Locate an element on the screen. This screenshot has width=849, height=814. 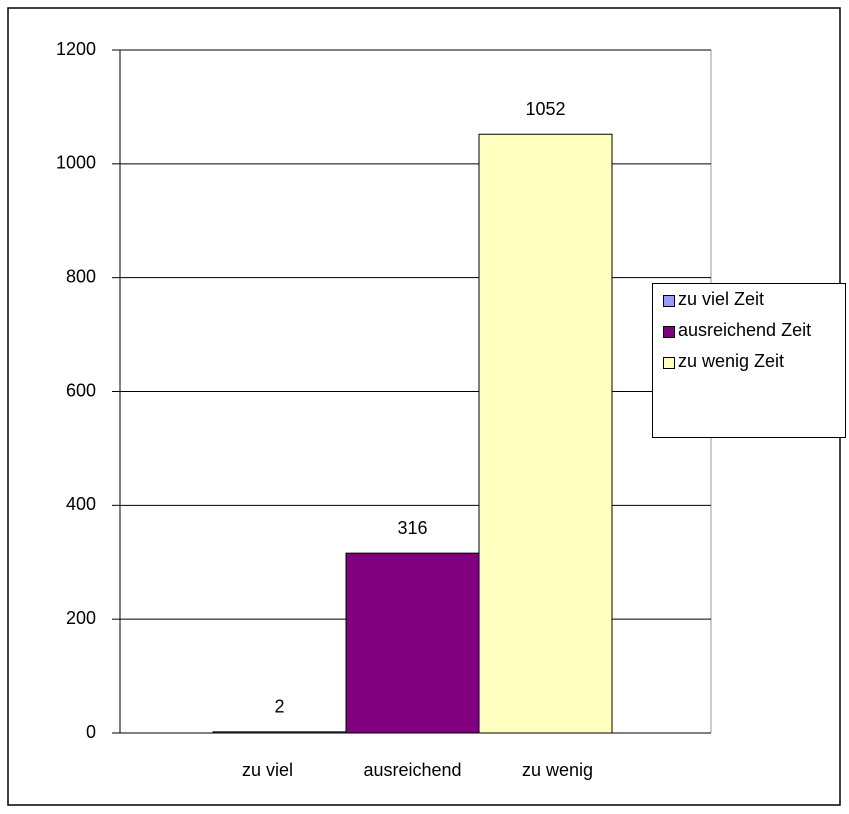
x-tick-label: ausreichend is located at coordinates (412, 770).